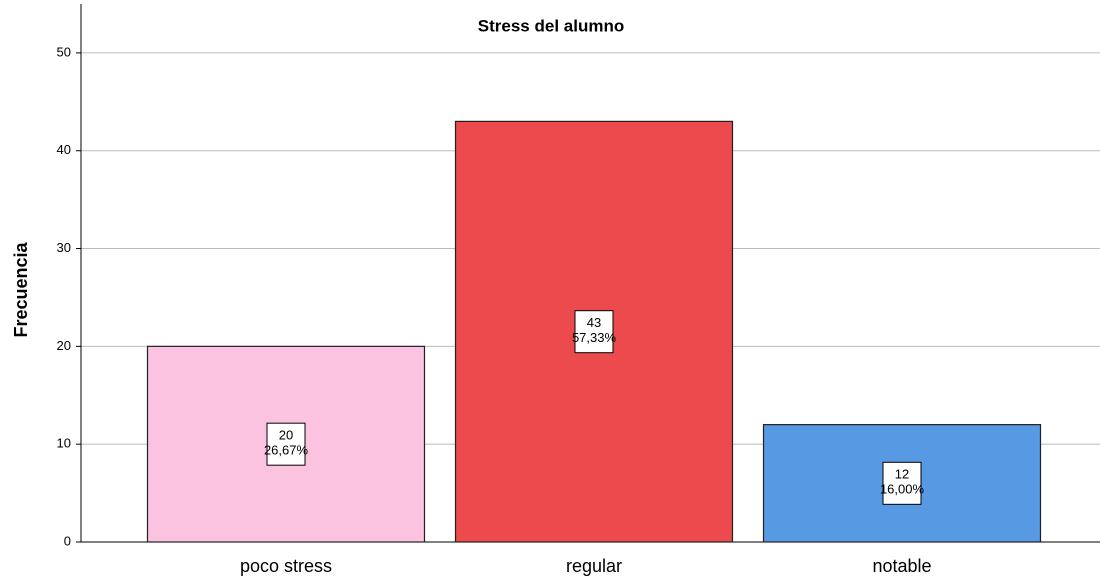 This screenshot has width=1100, height=579. I want to click on data-label: 12, so click(902, 474).